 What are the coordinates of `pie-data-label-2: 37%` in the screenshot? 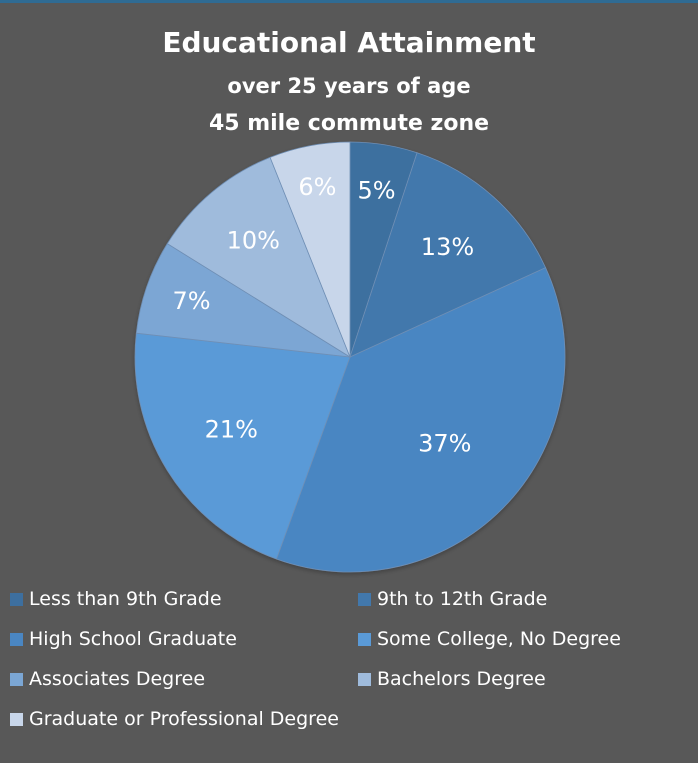 It's located at (444, 444).